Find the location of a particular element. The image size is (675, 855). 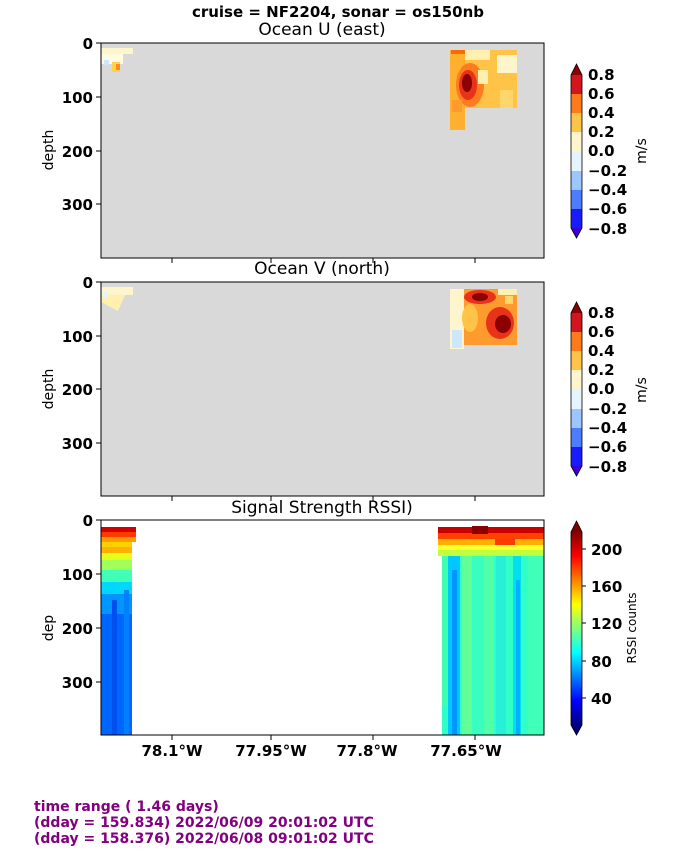

x-tick-label: 77.65°W is located at coordinates (466, 751).